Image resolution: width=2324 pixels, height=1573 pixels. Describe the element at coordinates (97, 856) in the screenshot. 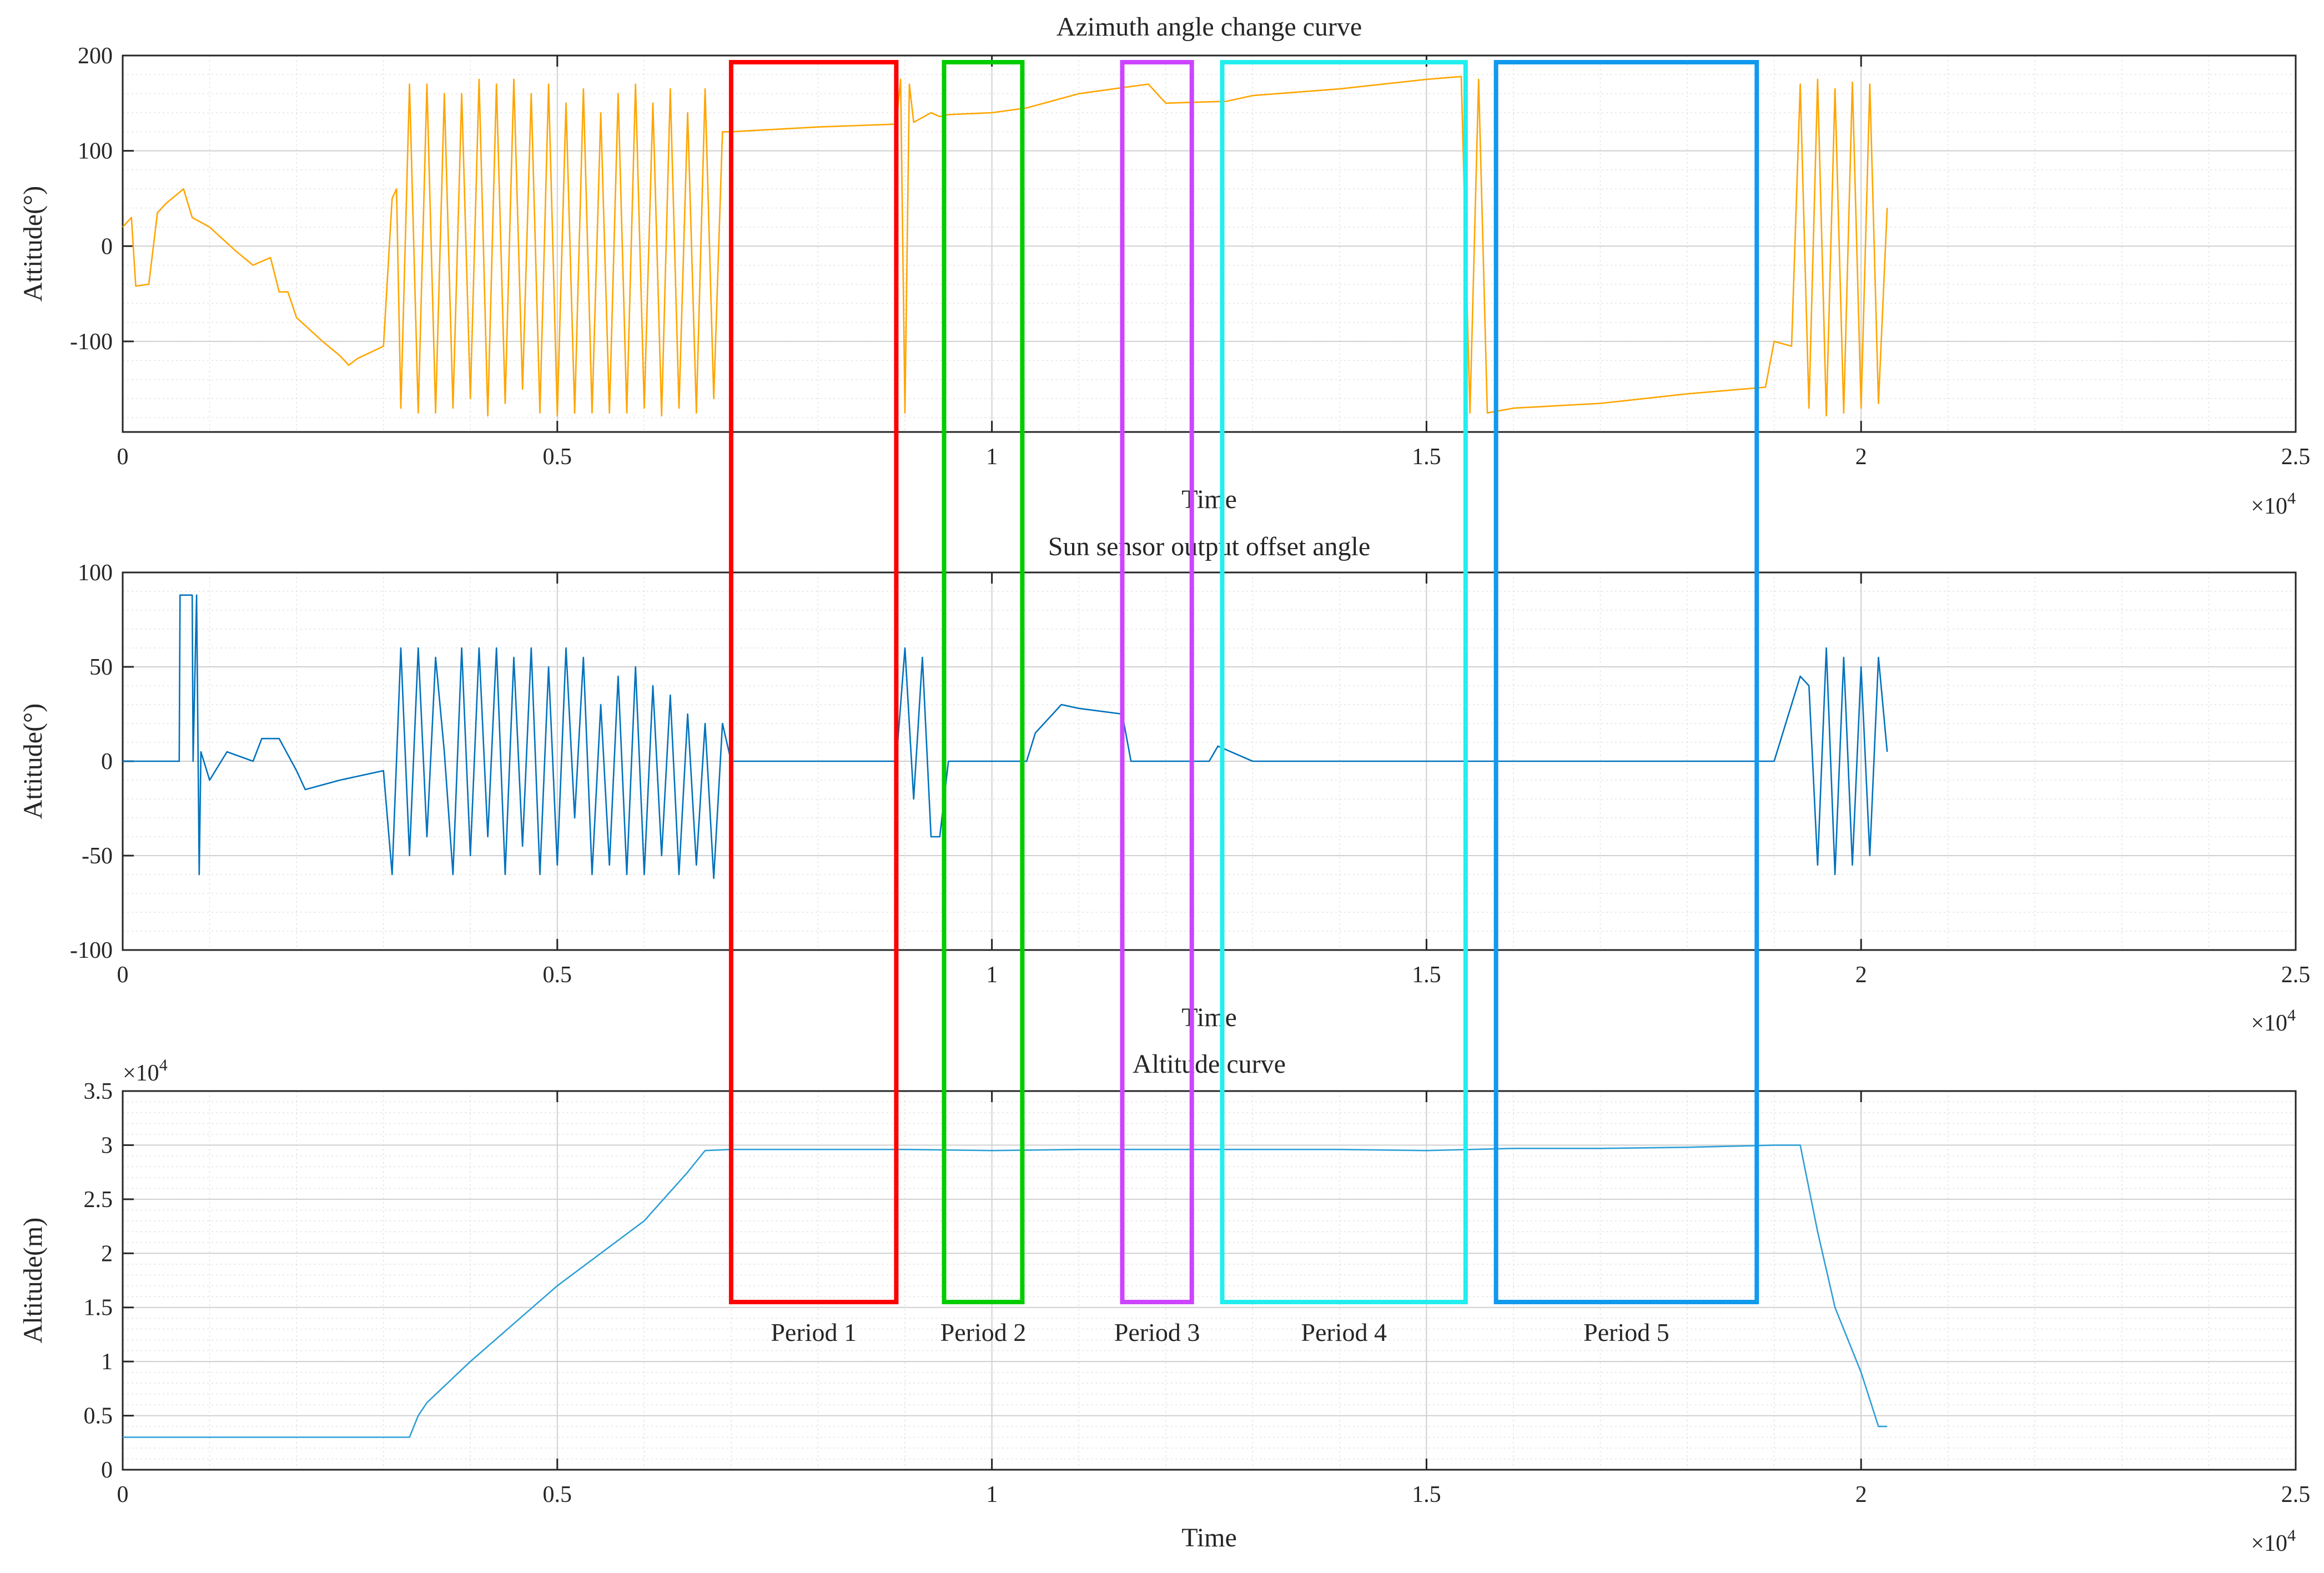

I see `y-tick-label: -50` at that location.